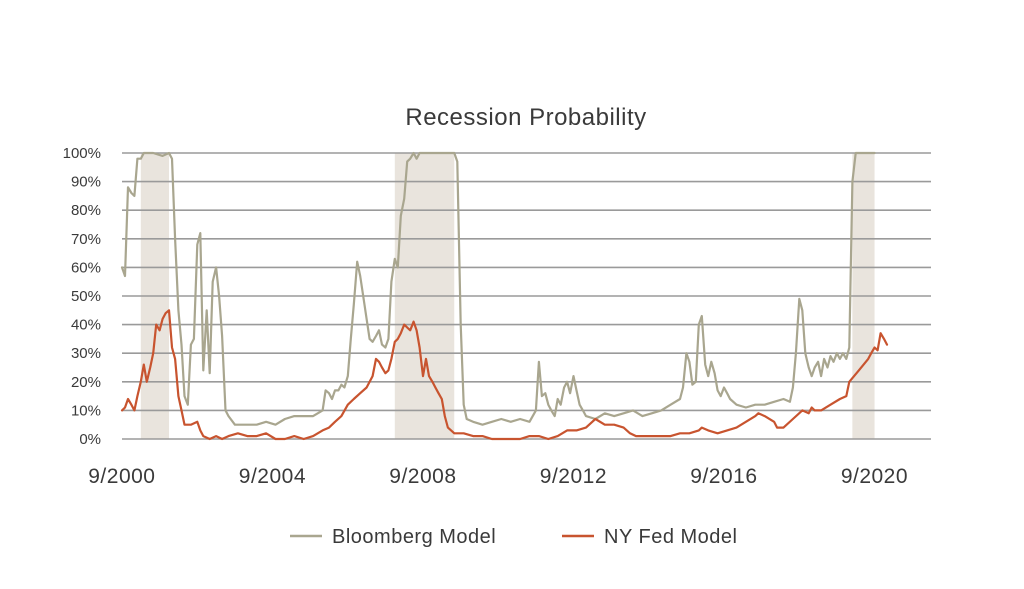 The image size is (1024, 589). Describe the element at coordinates (670, 537) in the screenshot. I see `legend-label-nyfed: NY Fed Model` at that location.